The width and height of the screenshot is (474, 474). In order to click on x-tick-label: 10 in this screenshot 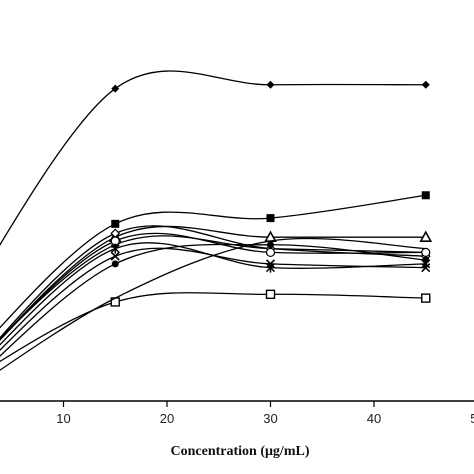, I will do `click(63, 418)`.